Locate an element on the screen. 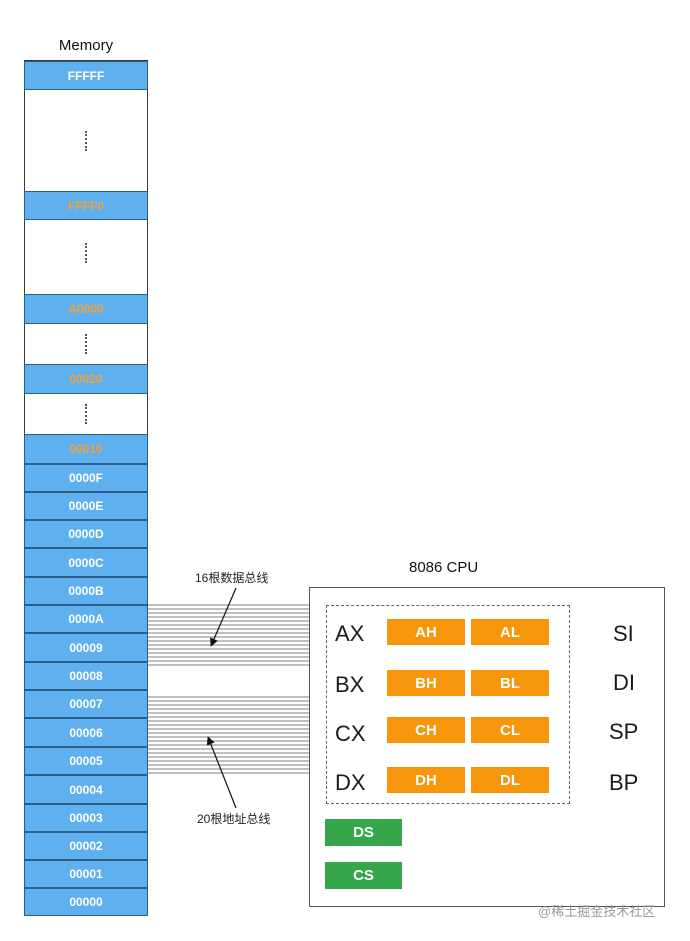  data-bus-label: 16根数据总线 is located at coordinates (232, 578).